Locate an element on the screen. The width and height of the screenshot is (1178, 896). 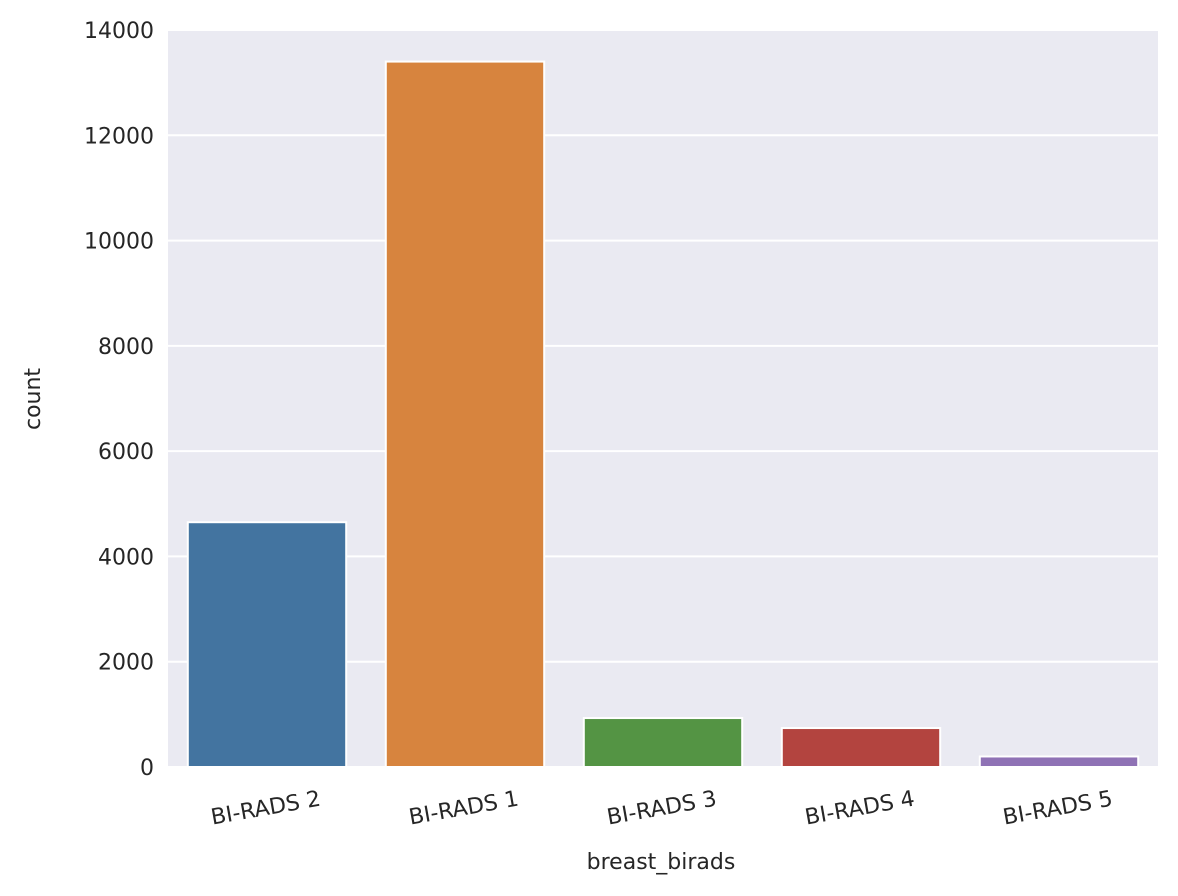
y-tick-label: 2000 is located at coordinates (126, 663).